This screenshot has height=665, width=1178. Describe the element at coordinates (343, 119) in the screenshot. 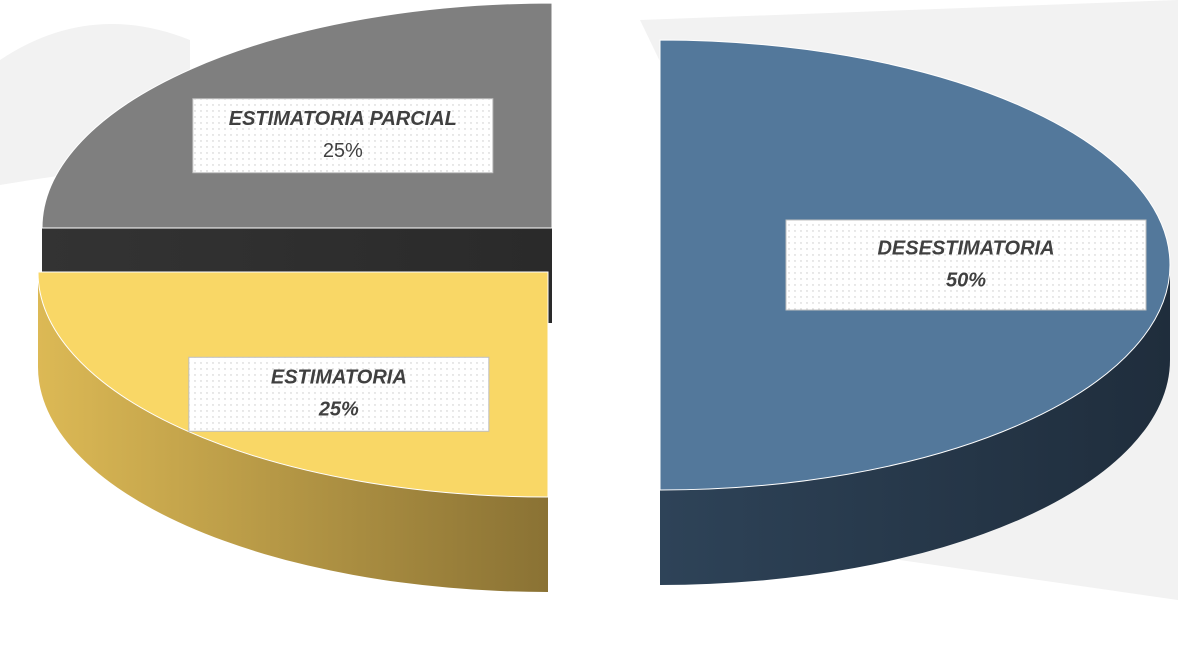

I see `label-category: ESTIMATORIA PARCIAL` at that location.